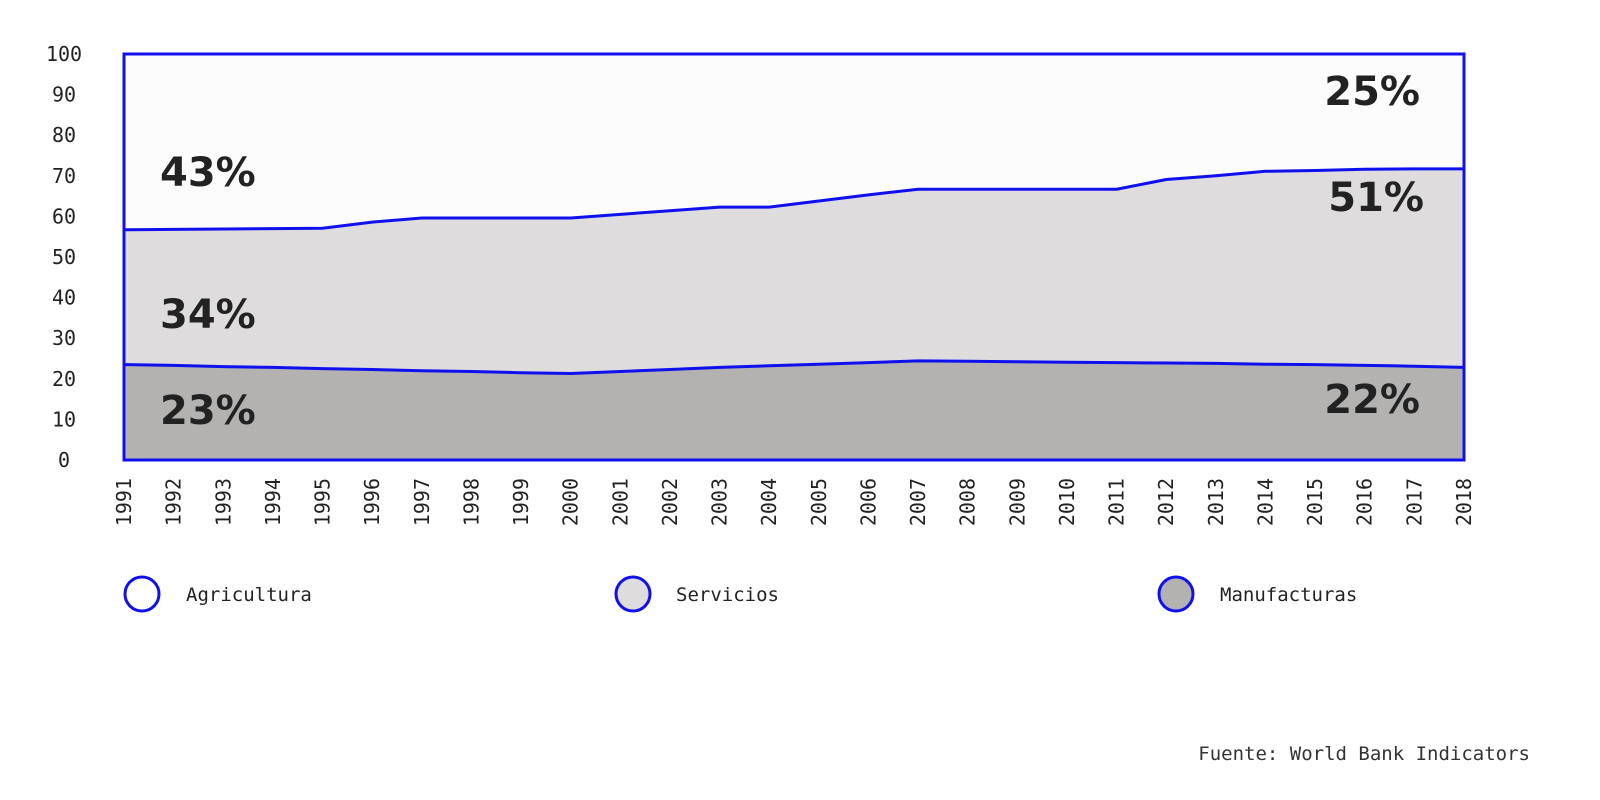 Image resolution: width=1600 pixels, height=800 pixels. What do you see at coordinates (208, 411) in the screenshot?
I see `label-manufacturas-start: 23%` at bounding box center [208, 411].